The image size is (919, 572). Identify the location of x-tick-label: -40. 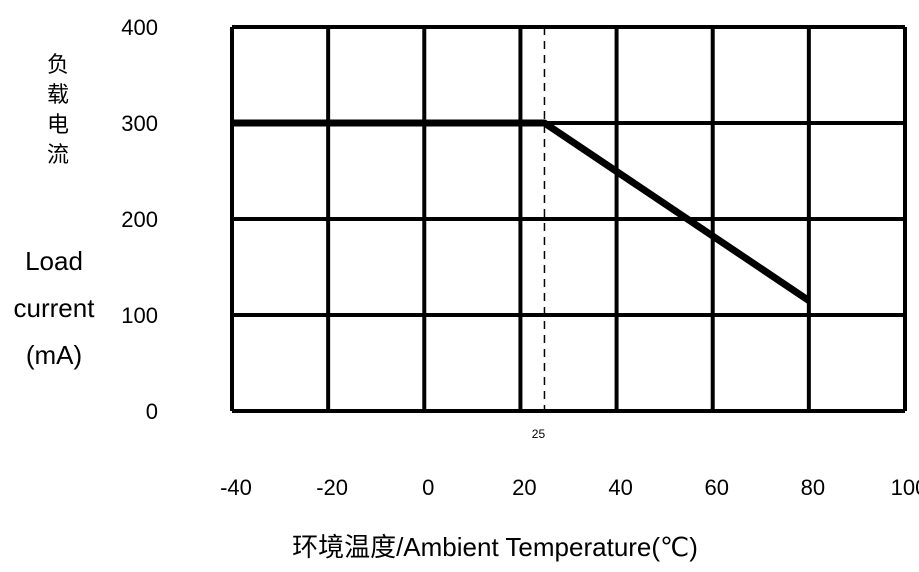
(236, 487).